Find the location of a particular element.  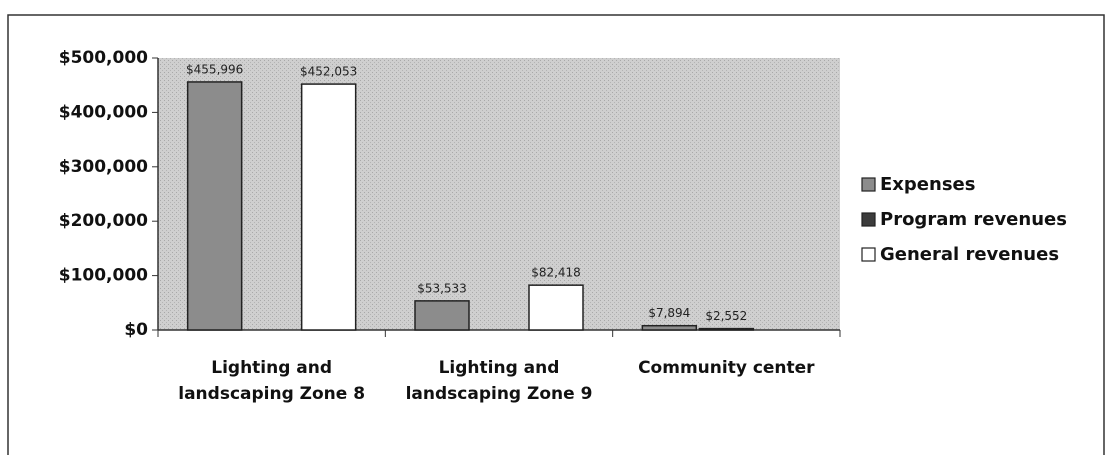

data-label: $452,053 is located at coordinates (328, 72).